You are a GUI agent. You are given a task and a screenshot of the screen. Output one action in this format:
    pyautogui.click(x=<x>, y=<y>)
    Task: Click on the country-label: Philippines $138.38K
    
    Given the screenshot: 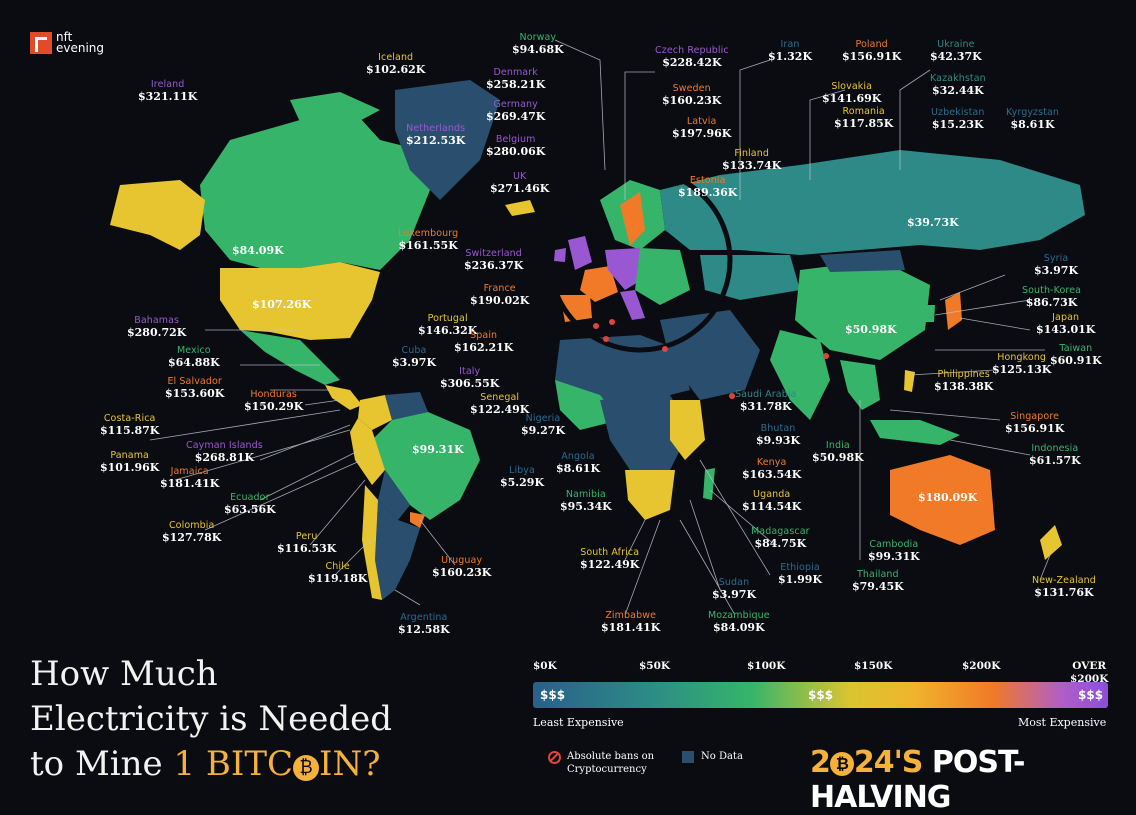 What is the action you would take?
    pyautogui.click(x=964, y=381)
    